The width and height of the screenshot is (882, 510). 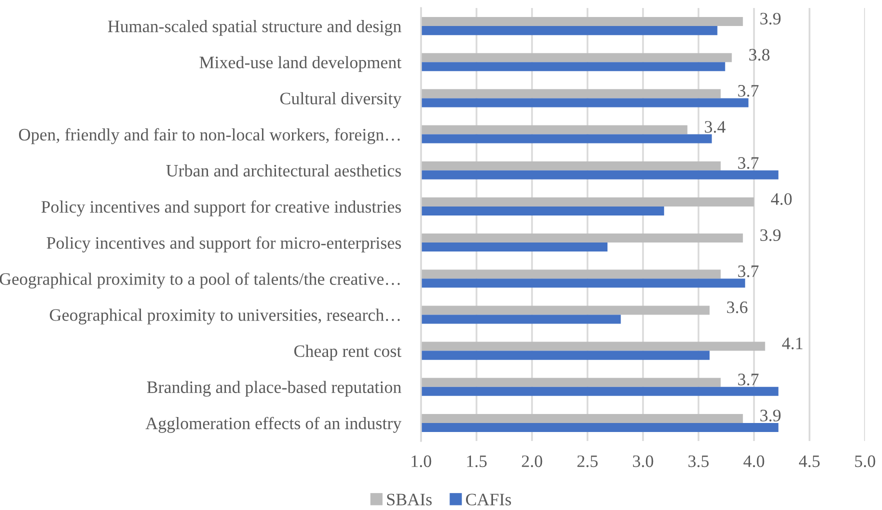 I want to click on y-tick-label: Policy incentives and support for micro-enterprises, so click(x=223, y=244).